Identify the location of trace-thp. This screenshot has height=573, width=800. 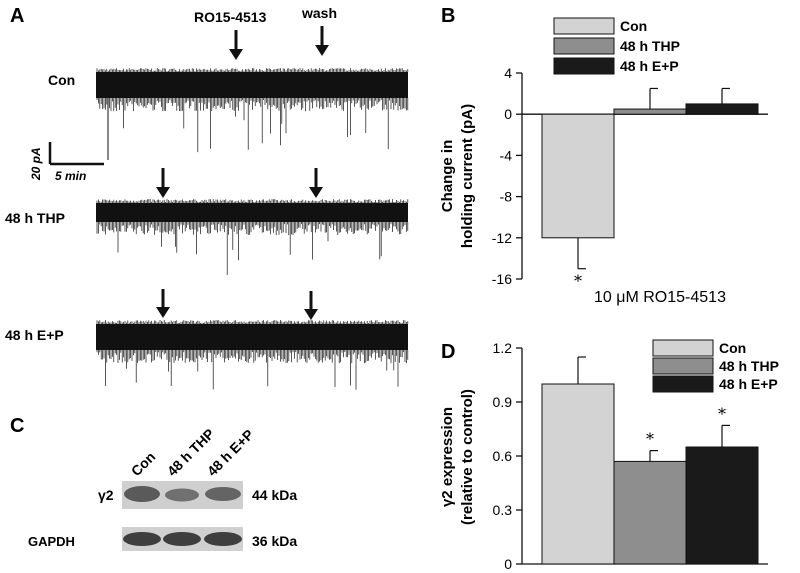
(252, 237).